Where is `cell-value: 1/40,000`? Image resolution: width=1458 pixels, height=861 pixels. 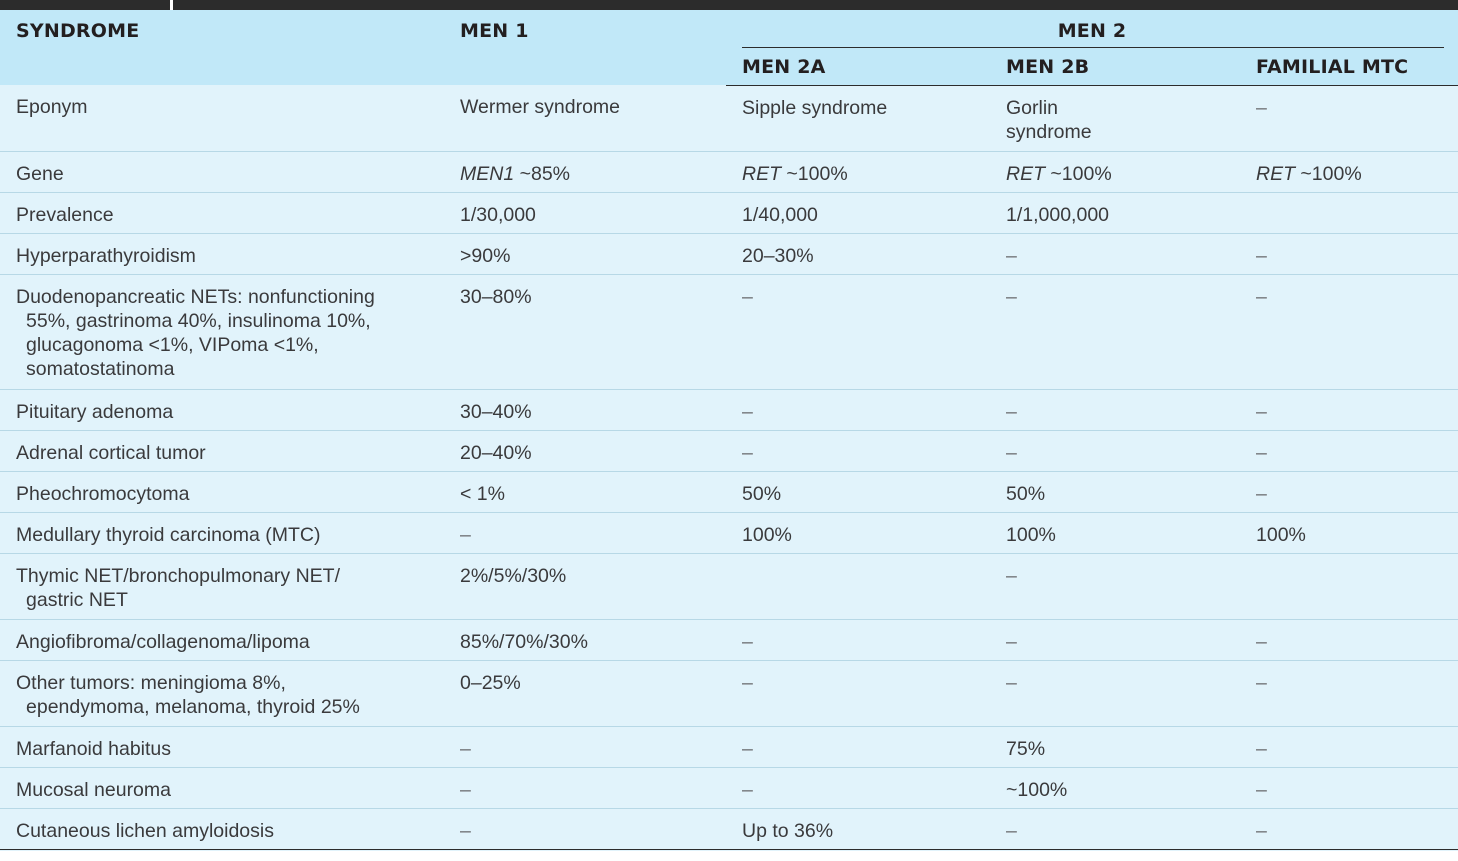
cell-value: 1/40,000 is located at coordinates (780, 214).